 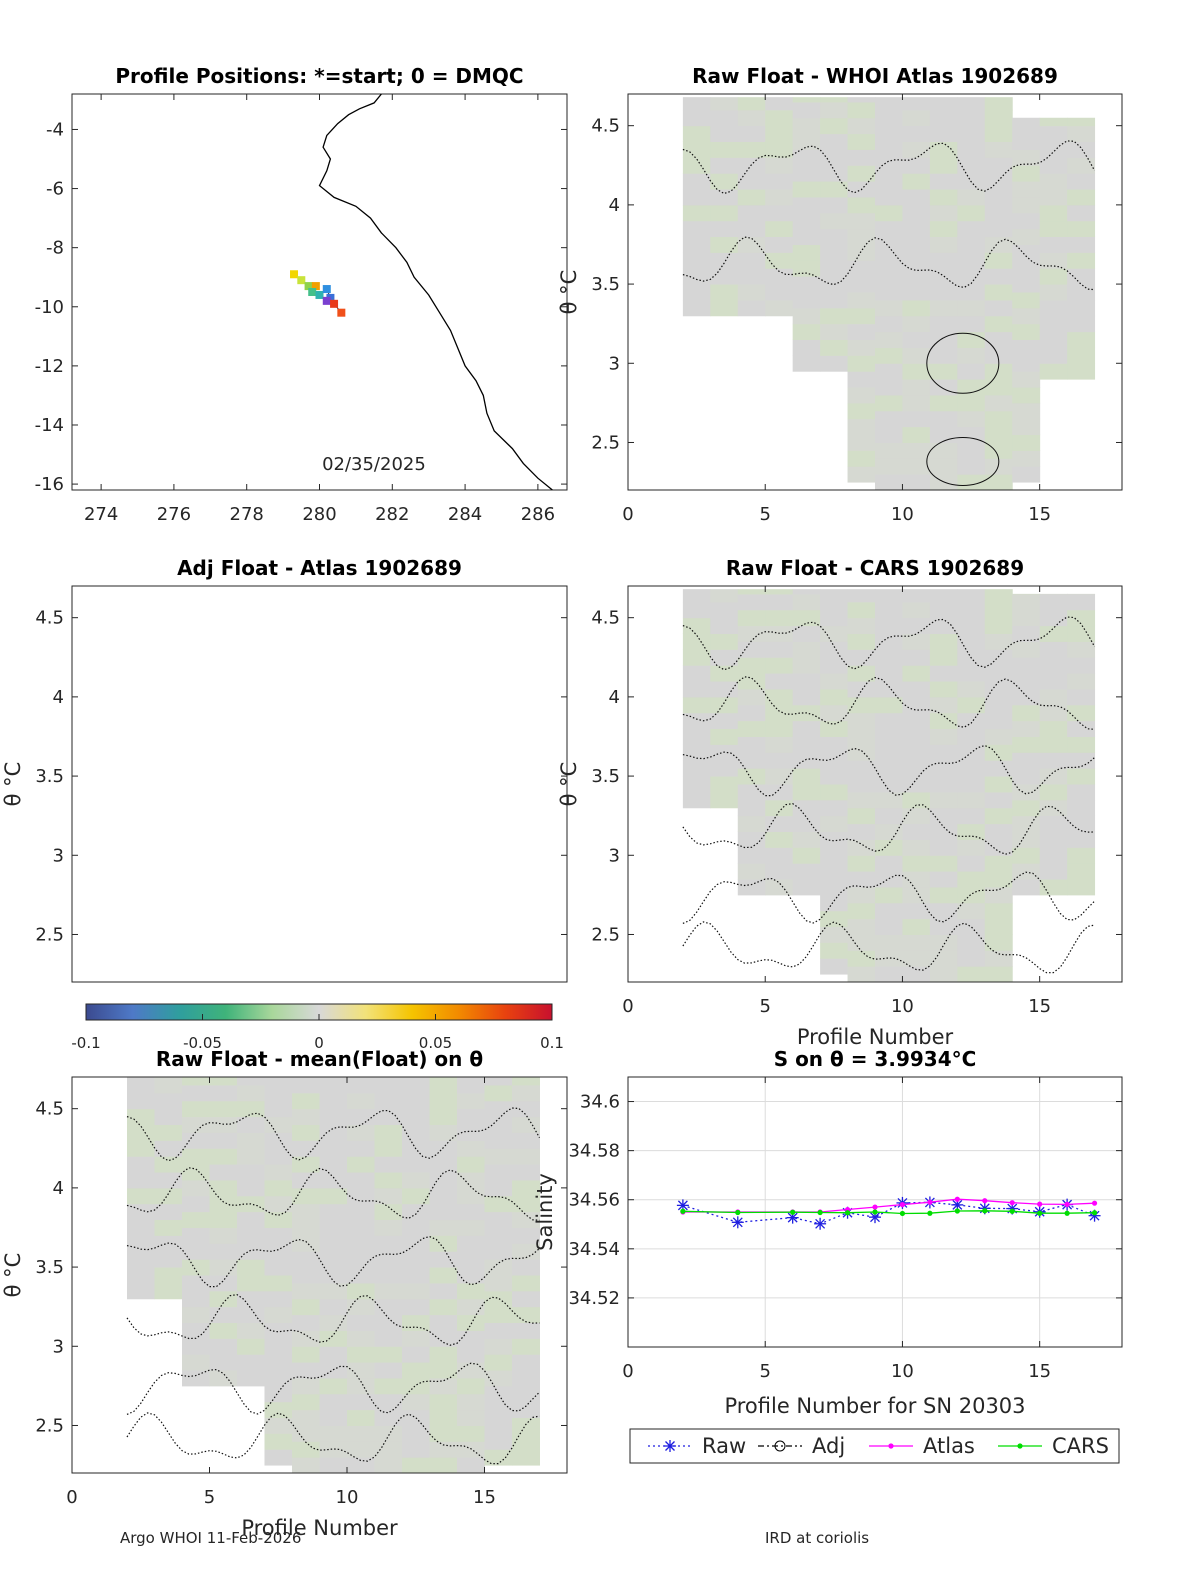 I want to click on x-tick-label: 280, so click(x=319, y=514).